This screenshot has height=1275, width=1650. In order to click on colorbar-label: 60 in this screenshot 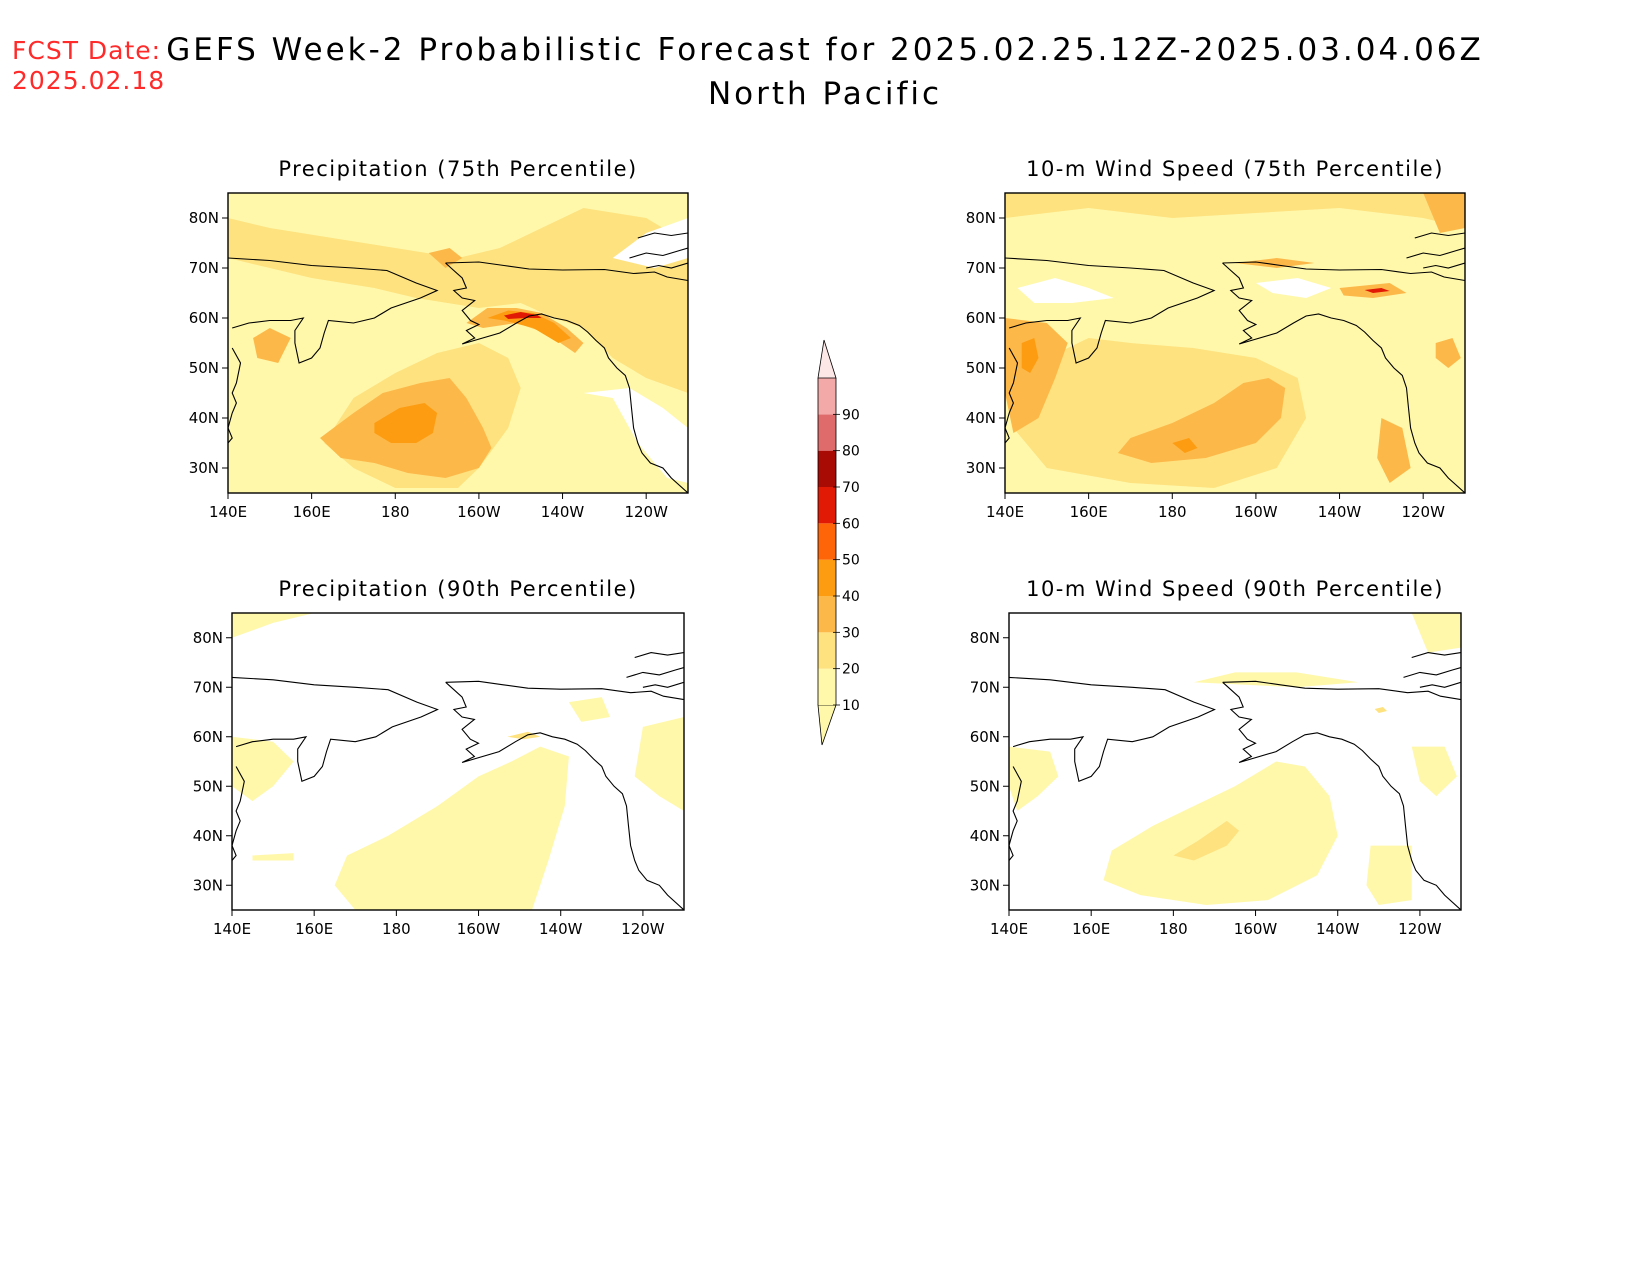, I will do `click(851, 524)`.